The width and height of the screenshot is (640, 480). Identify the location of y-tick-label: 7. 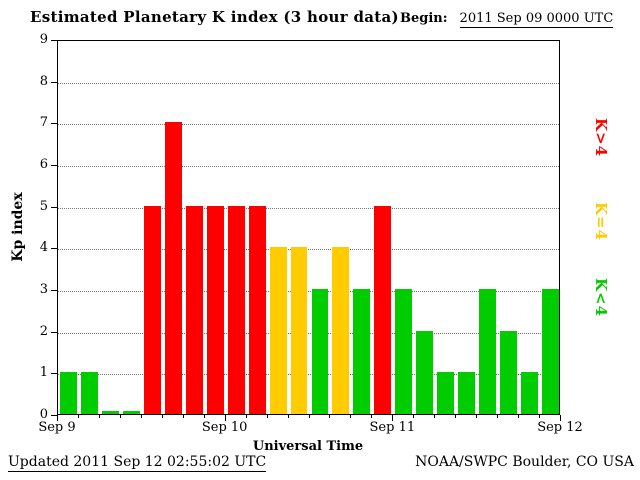
(43, 123).